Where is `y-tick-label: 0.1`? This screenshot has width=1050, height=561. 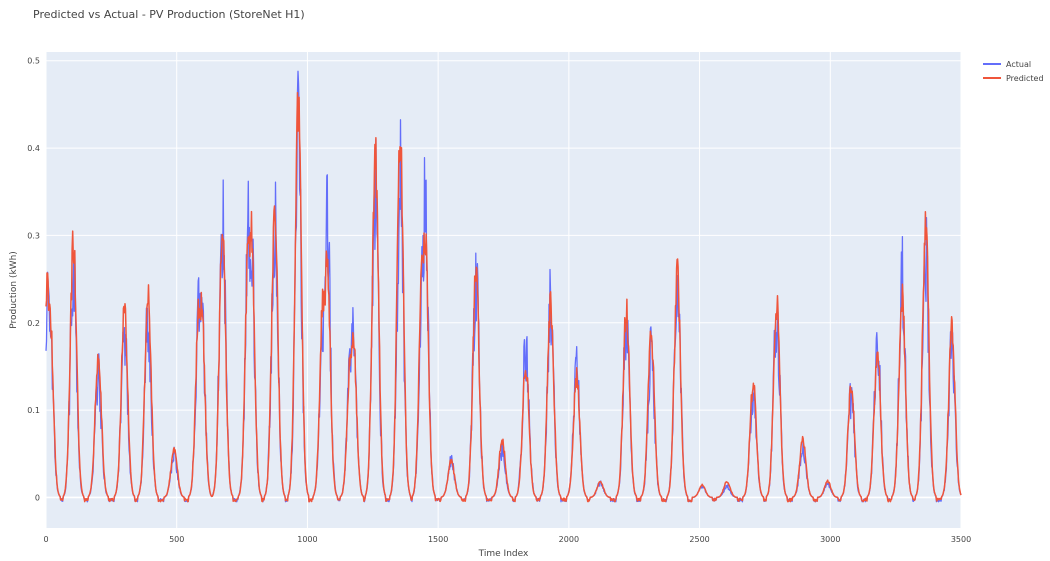
y-tick-label: 0.1 is located at coordinates (33, 410).